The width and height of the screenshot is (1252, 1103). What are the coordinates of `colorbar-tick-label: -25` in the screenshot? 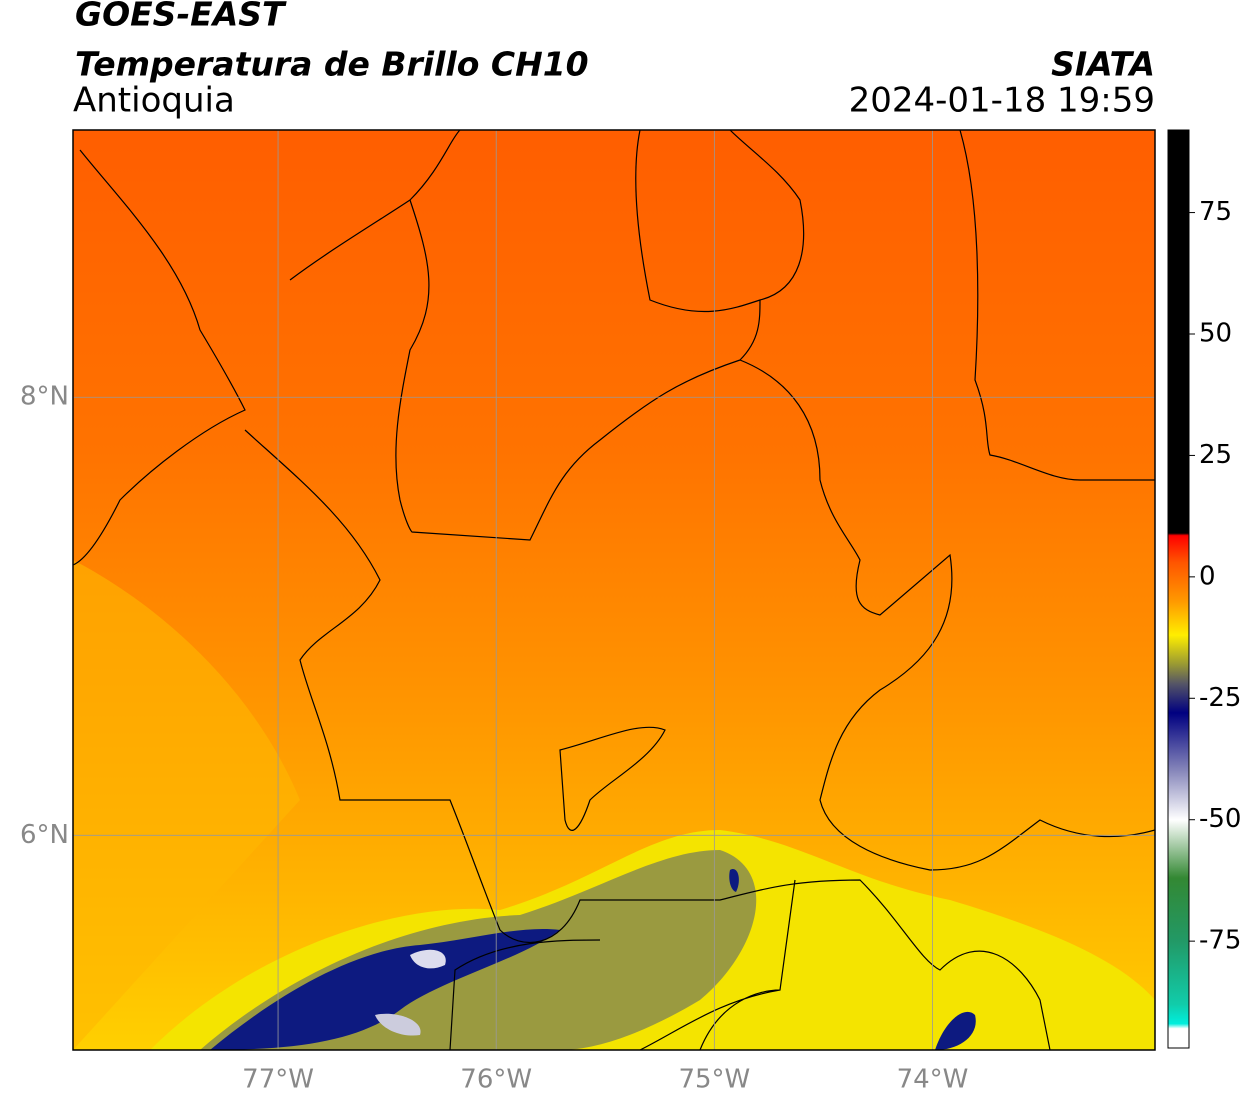 It's located at (1220, 698).